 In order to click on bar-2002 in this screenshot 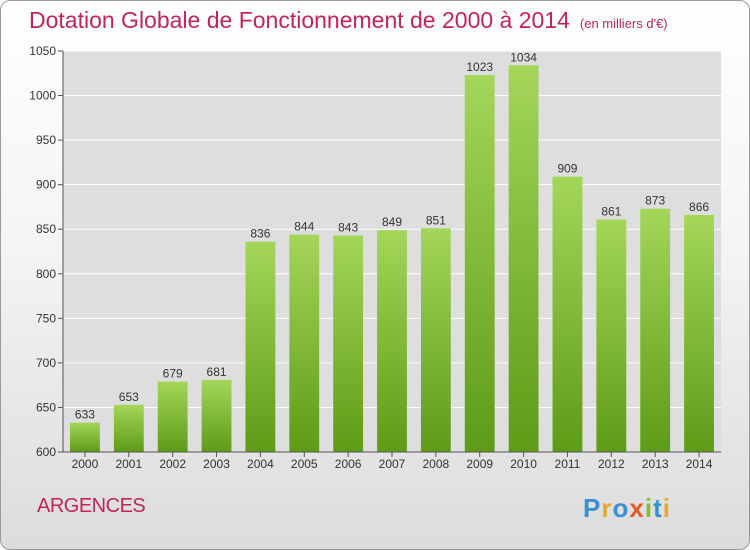, I will do `click(172, 416)`.